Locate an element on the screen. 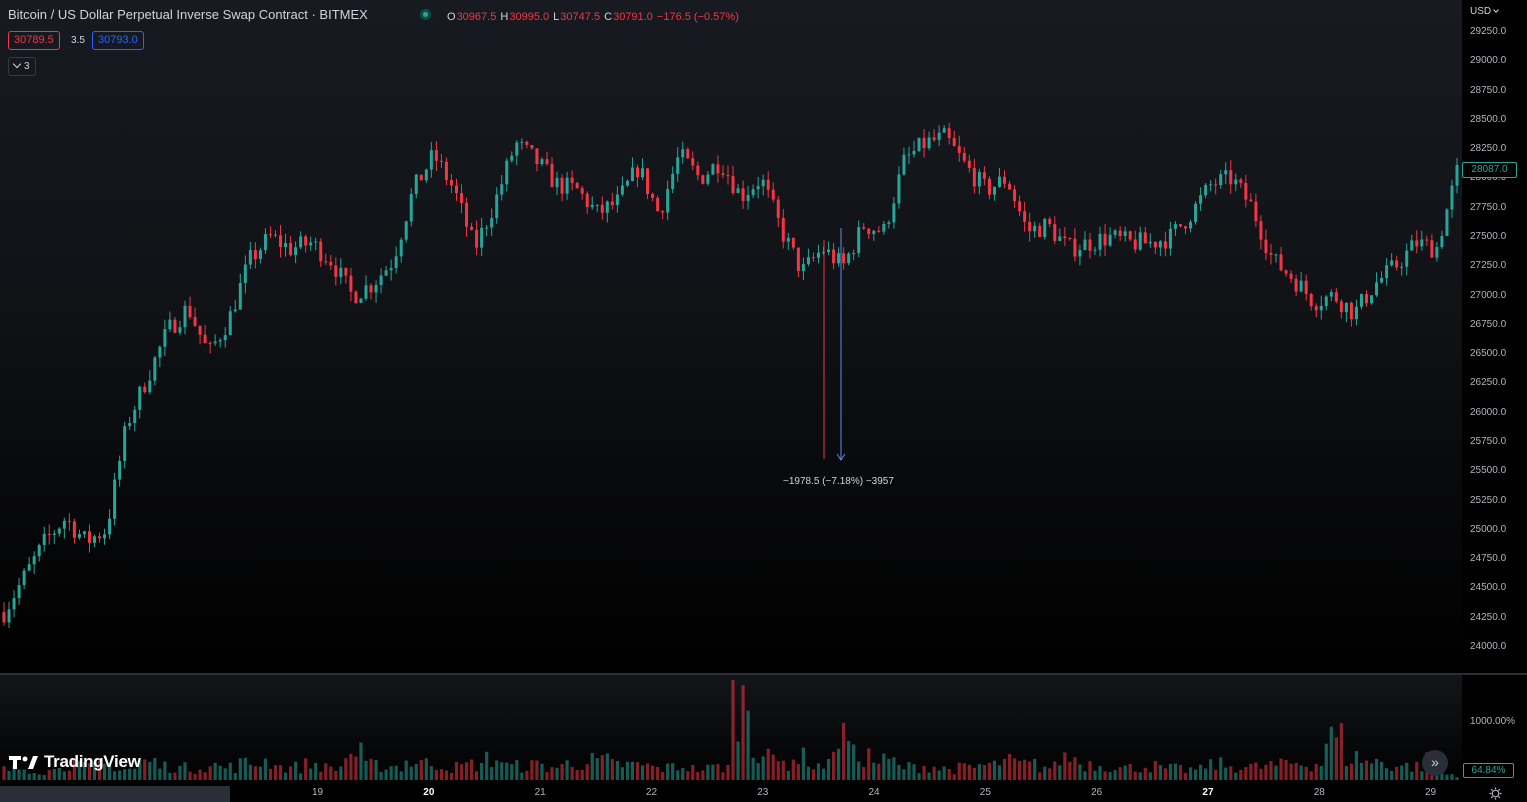 The width and height of the screenshot is (1527, 802). sell-price-button: 30789.5 is located at coordinates (34, 40).